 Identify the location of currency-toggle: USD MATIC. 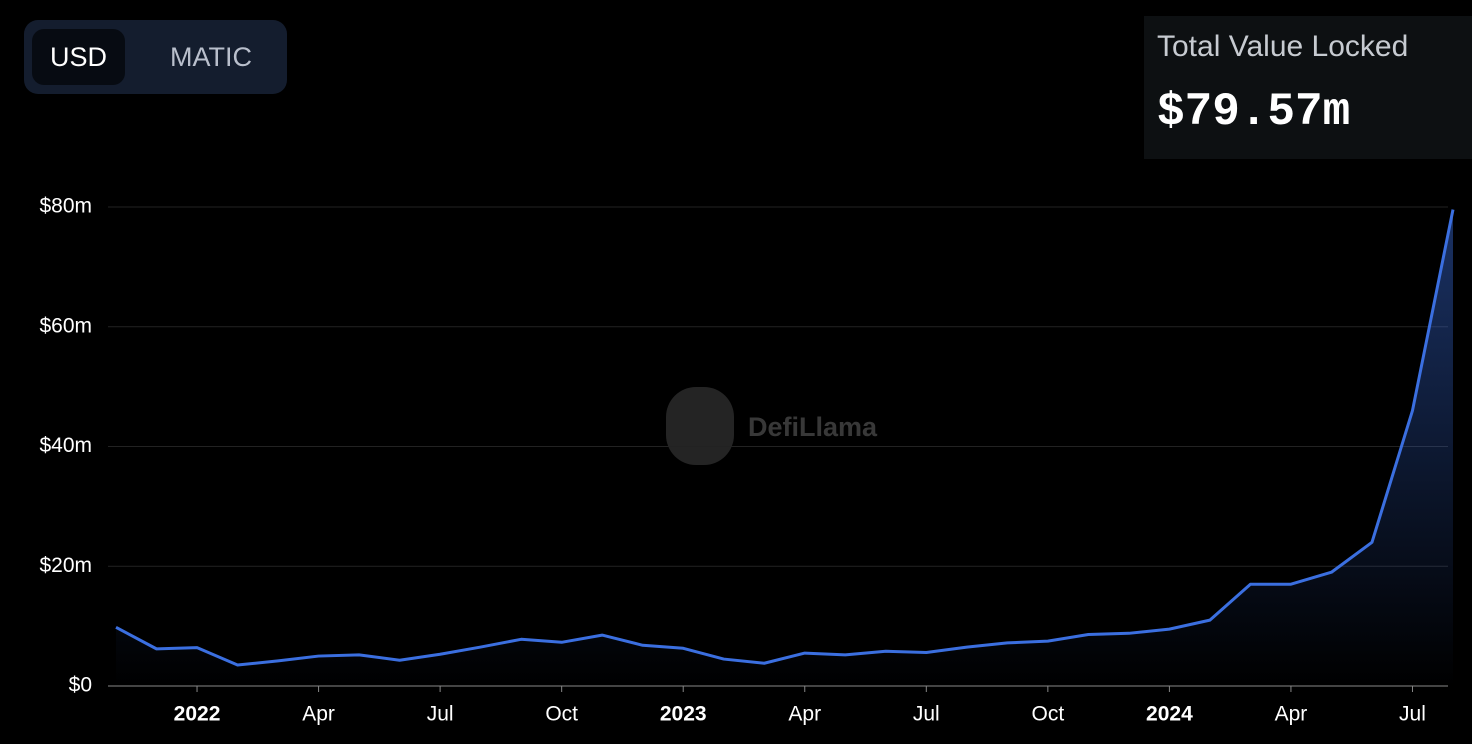
(155, 57).